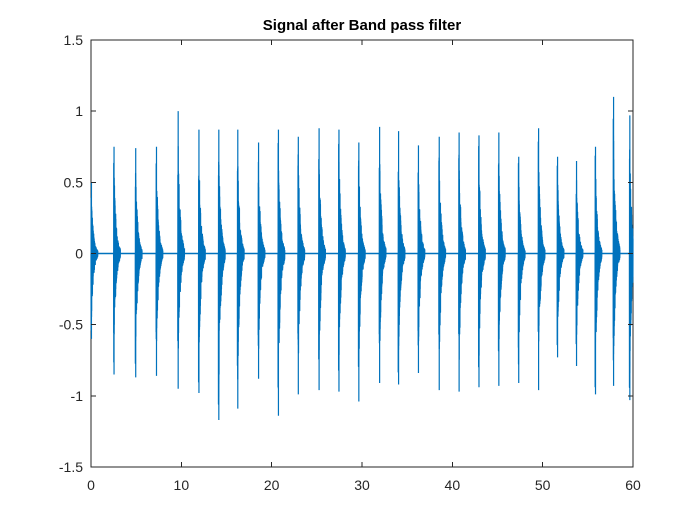 Image resolution: width=700 pixels, height=525 pixels. What do you see at coordinates (91, 485) in the screenshot?
I see `x-tick-label: 0` at bounding box center [91, 485].